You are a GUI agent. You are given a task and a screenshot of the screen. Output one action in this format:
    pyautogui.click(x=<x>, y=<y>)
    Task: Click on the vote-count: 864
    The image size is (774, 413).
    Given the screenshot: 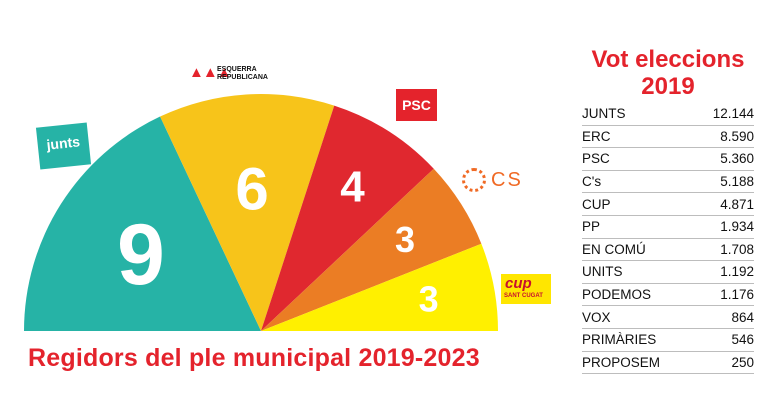 What is the action you would take?
    pyautogui.click(x=724, y=317)
    